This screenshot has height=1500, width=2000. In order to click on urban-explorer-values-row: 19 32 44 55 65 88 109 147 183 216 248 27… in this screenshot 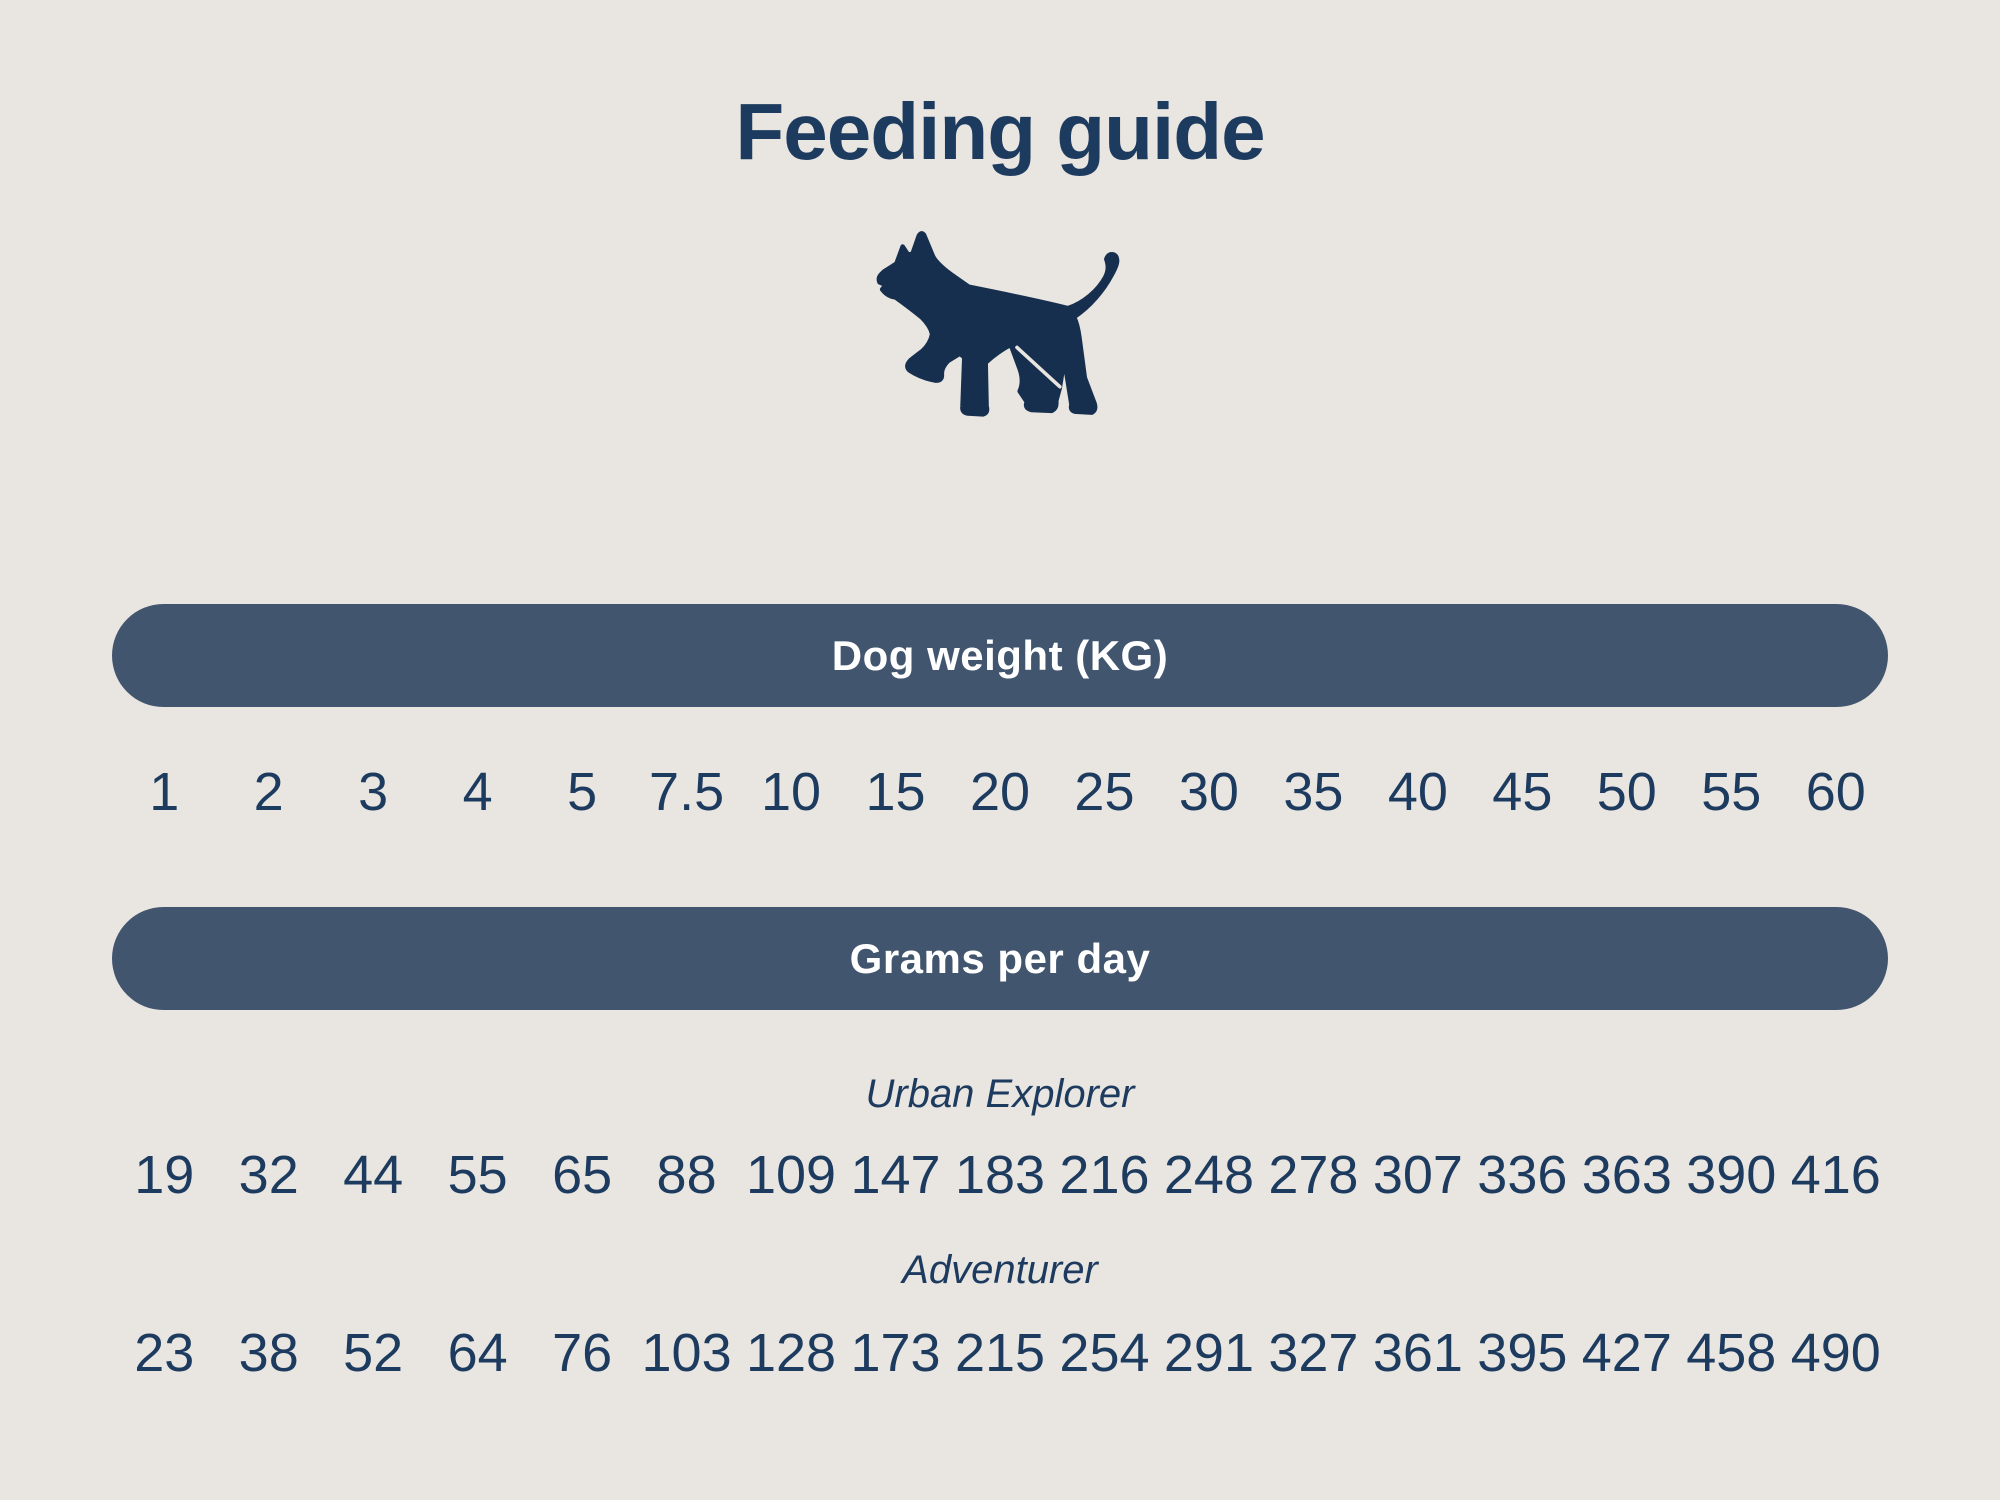, I will do `click(1000, 1175)`.